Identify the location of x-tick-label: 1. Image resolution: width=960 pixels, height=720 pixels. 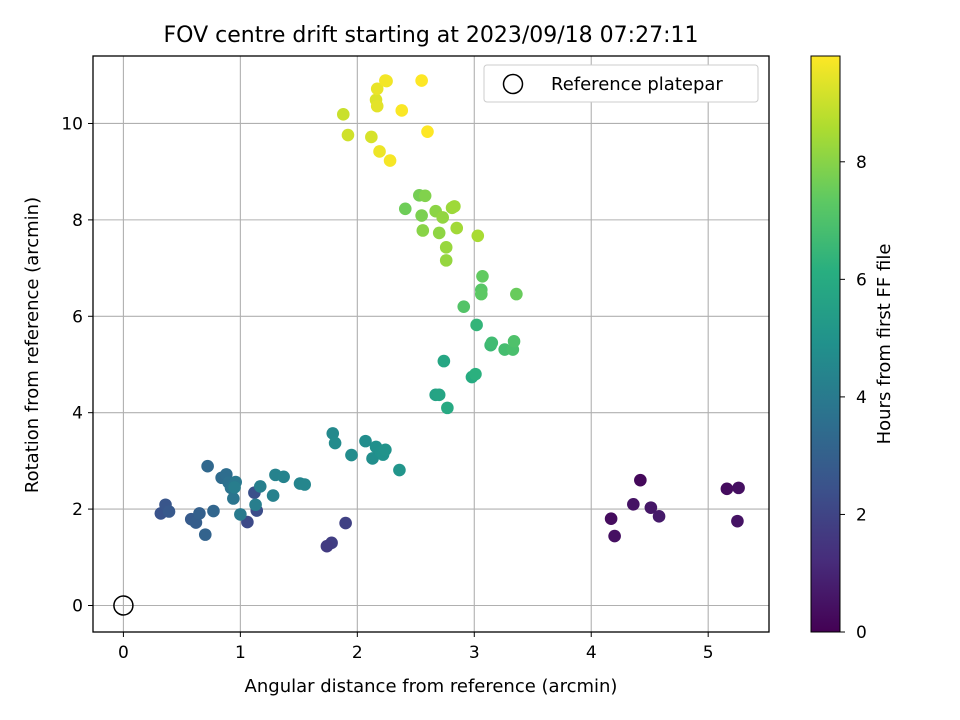
(240, 653).